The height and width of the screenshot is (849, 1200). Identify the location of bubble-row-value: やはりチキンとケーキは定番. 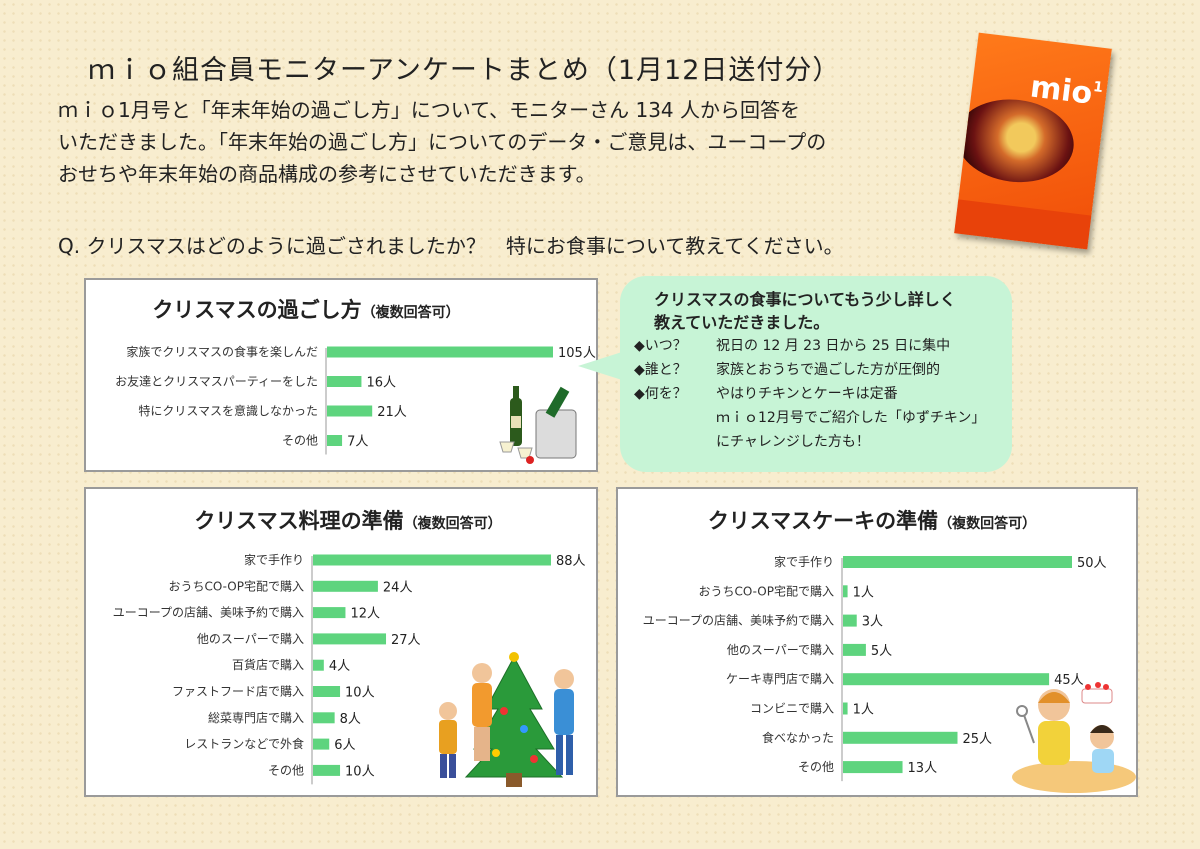
(807, 394).